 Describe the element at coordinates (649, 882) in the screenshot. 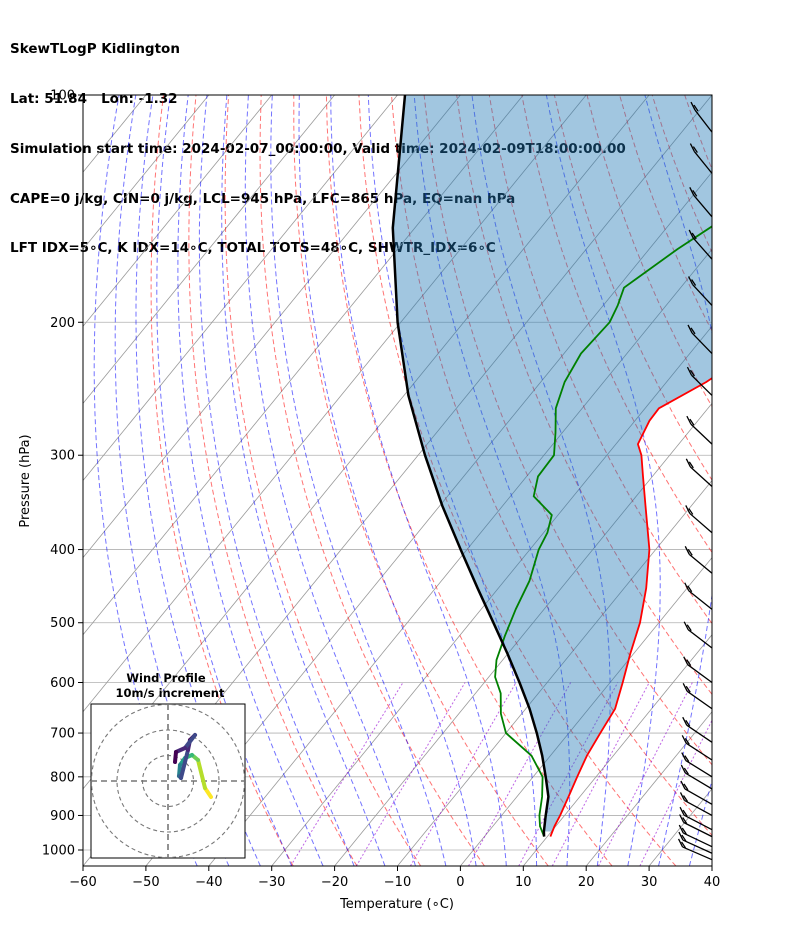

I see `x-tick-label: 30` at that location.